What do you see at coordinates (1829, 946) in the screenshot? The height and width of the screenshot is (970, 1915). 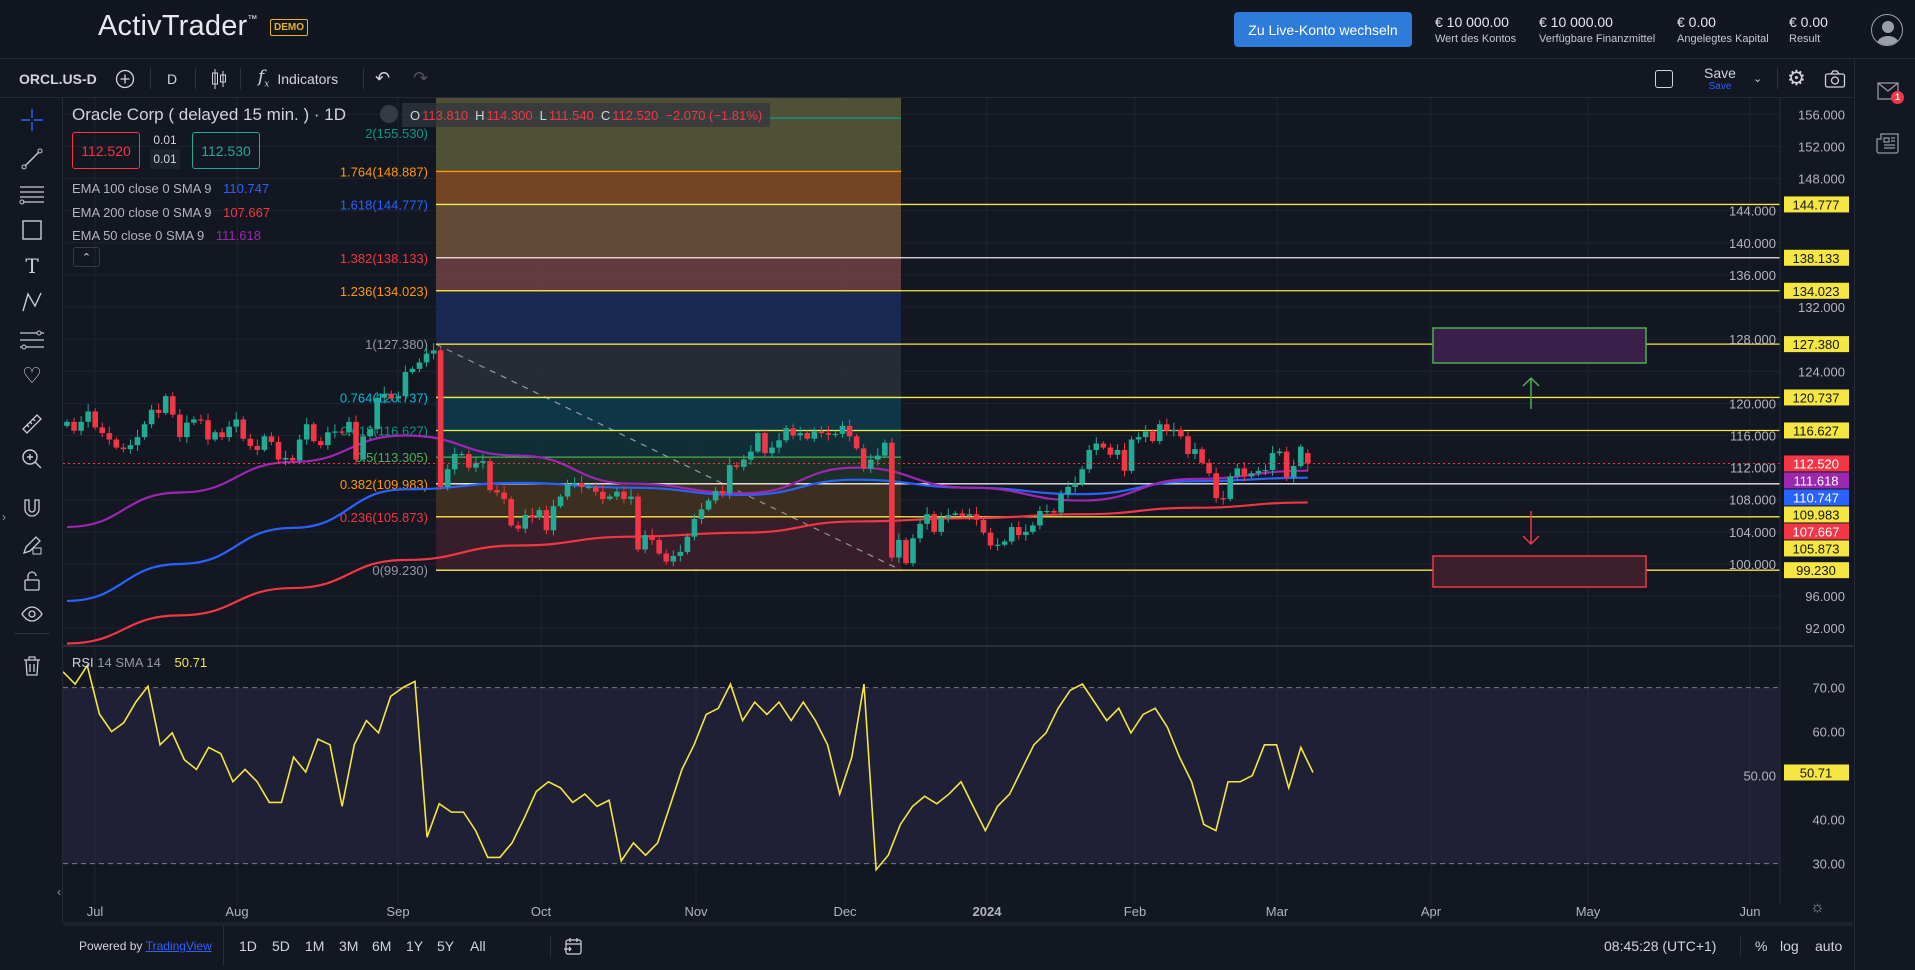 I see `auto-scale-toggle: auto` at bounding box center [1829, 946].